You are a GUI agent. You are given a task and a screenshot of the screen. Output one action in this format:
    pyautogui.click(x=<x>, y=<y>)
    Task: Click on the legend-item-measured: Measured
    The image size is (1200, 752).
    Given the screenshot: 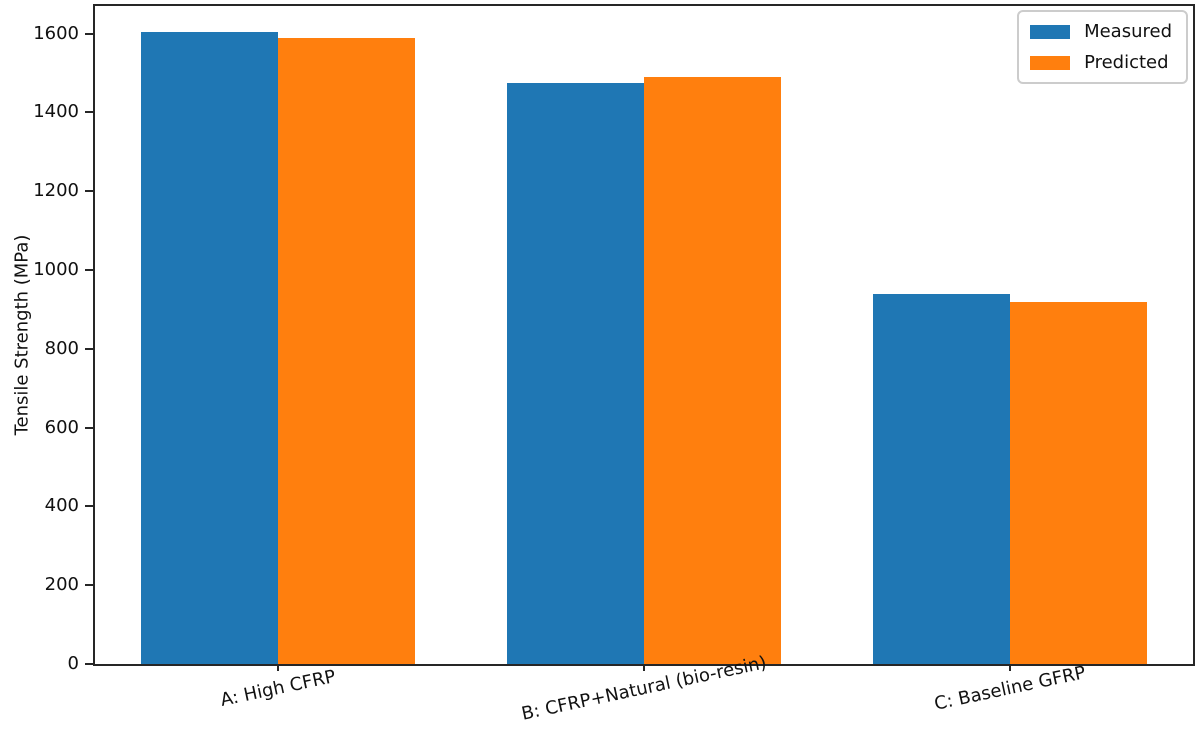 What is the action you would take?
    pyautogui.click(x=1101, y=31)
    